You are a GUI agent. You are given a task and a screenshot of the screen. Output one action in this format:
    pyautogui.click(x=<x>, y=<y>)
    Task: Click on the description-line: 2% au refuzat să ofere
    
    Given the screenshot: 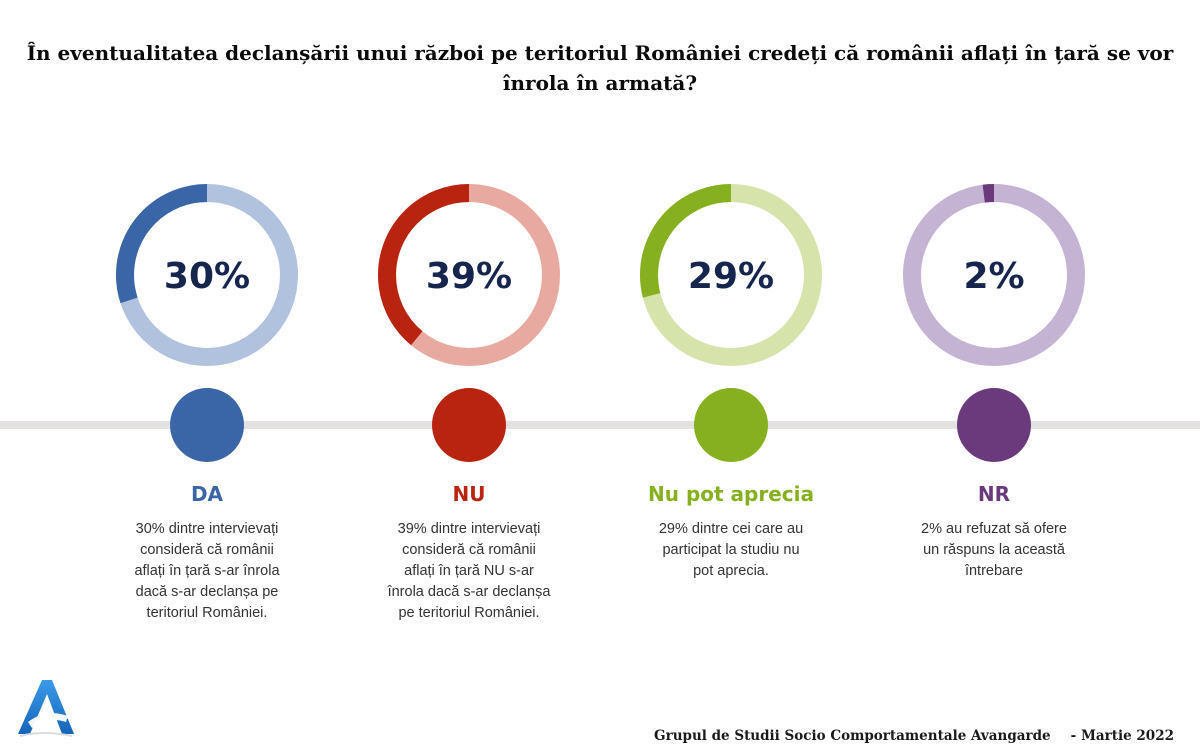 What is the action you would take?
    pyautogui.click(x=994, y=529)
    